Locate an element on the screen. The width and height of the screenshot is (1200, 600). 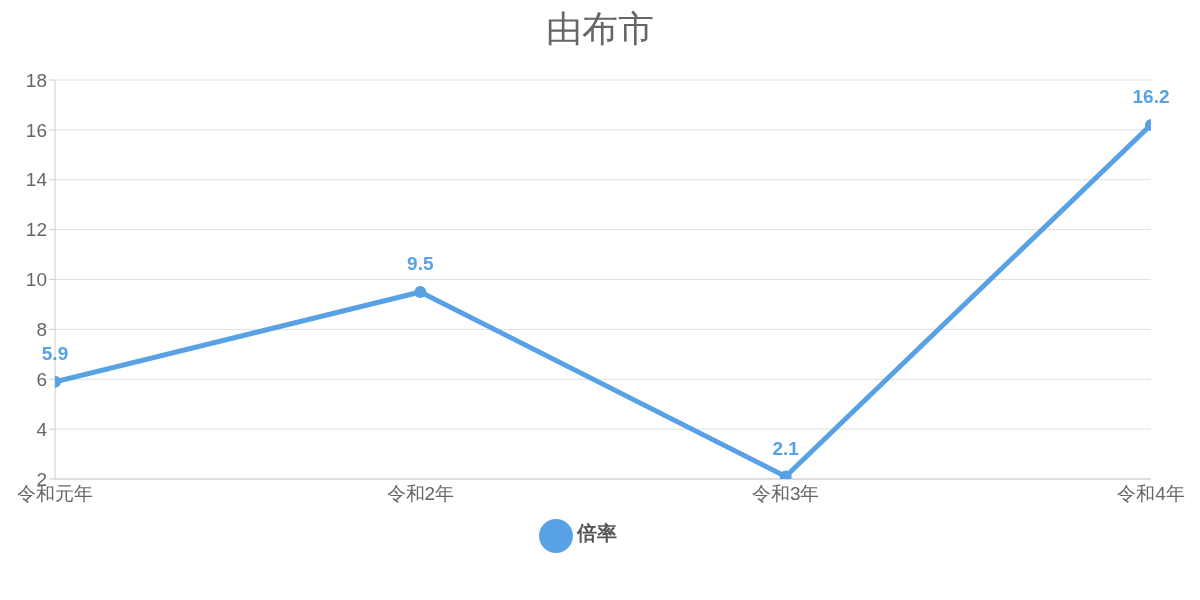
legend-label: 倍率 is located at coordinates (597, 533).